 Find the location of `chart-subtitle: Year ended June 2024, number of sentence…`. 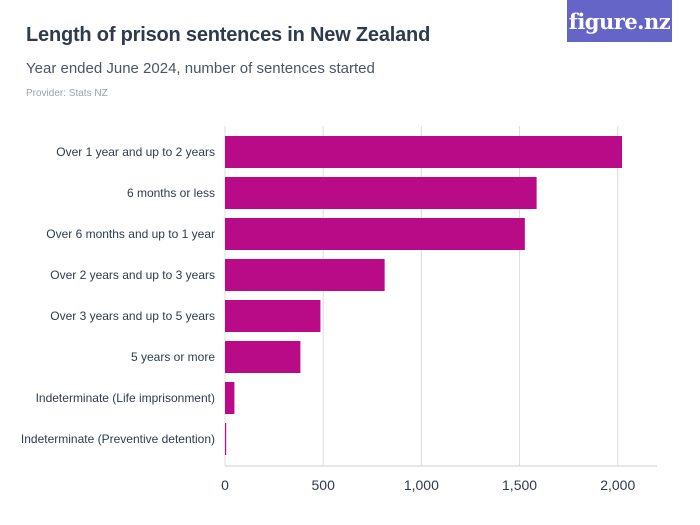

chart-subtitle: Year ended June 2024, number of sentence… is located at coordinates (200, 68).